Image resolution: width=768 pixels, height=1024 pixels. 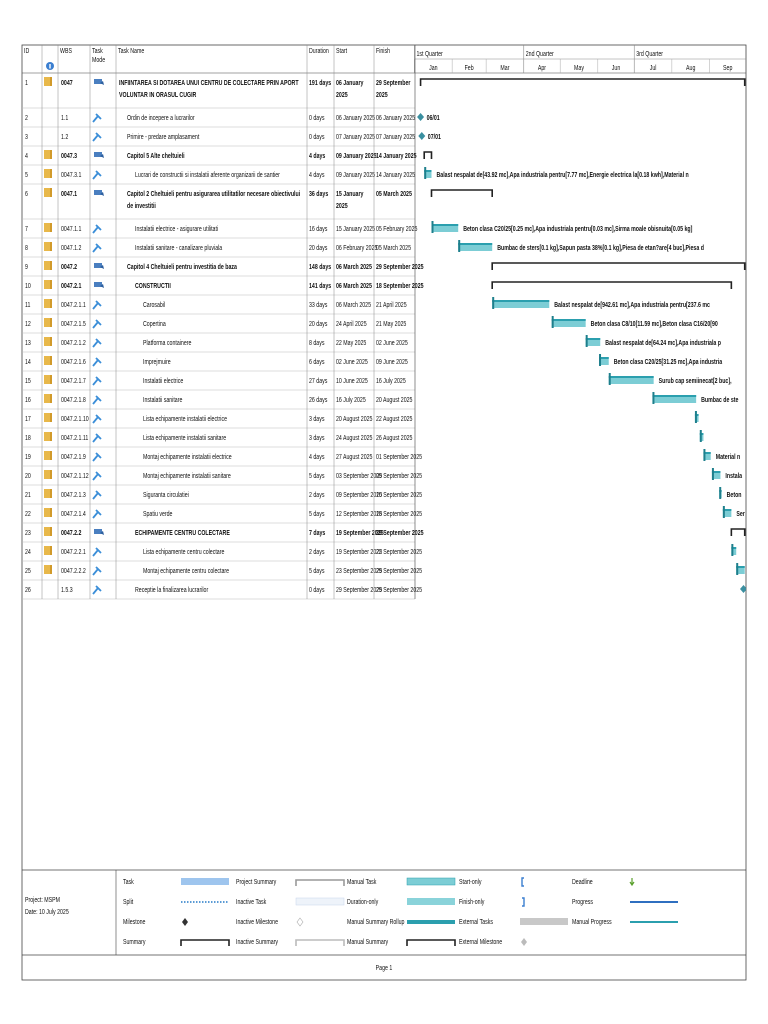 What do you see at coordinates (134, 922) in the screenshot?
I see `legend-label: Milestone` at bounding box center [134, 922].